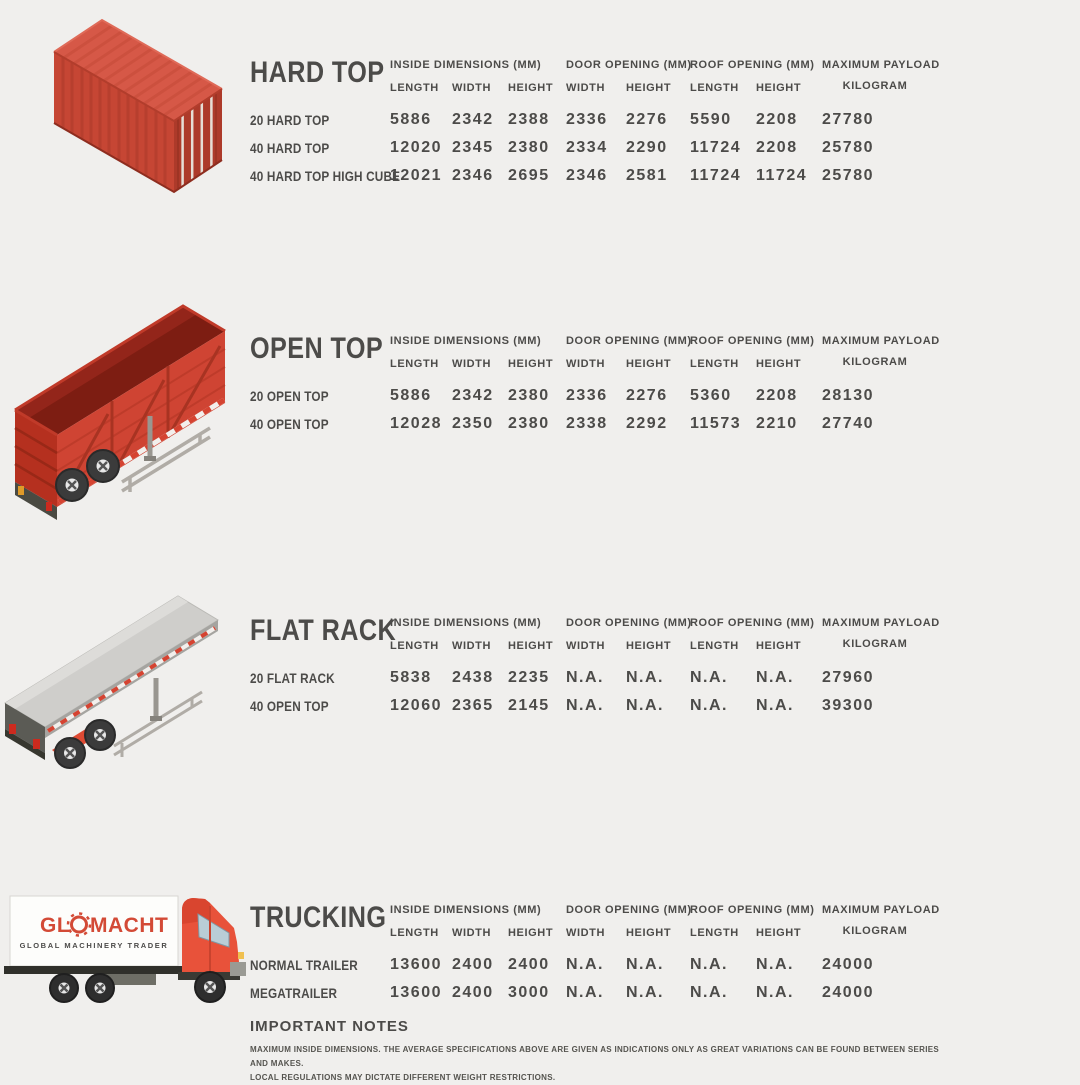 The image size is (1080, 1085). Describe the element at coordinates (777, 423) in the screenshot. I see `cell-roof-height: 2210` at that location.